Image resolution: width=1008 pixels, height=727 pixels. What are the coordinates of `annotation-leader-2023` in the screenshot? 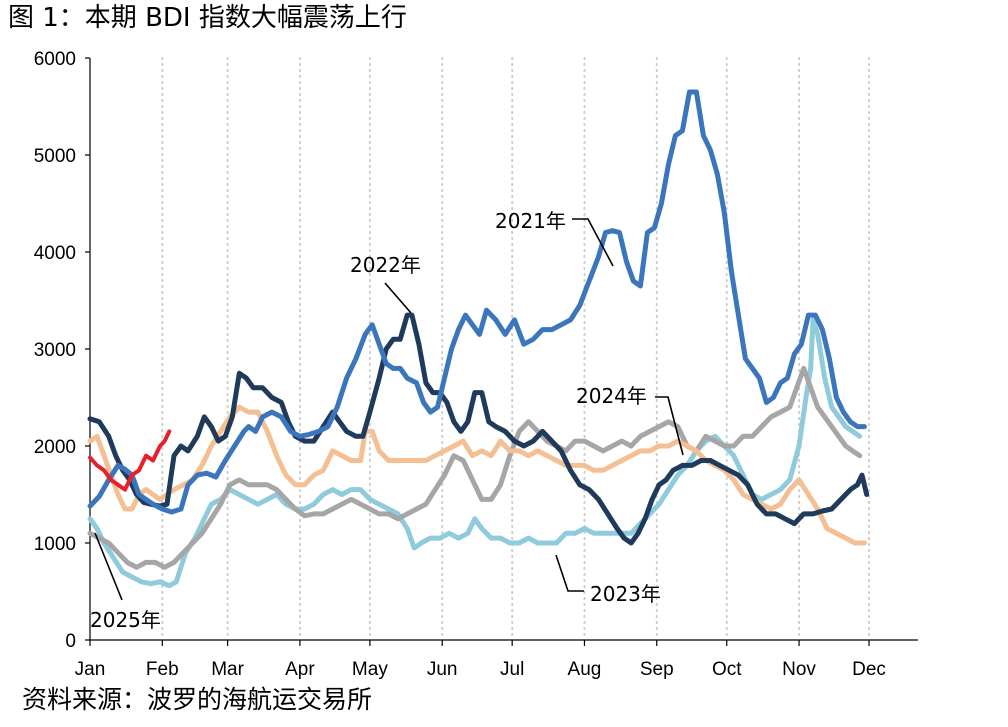 It's located at (569, 573).